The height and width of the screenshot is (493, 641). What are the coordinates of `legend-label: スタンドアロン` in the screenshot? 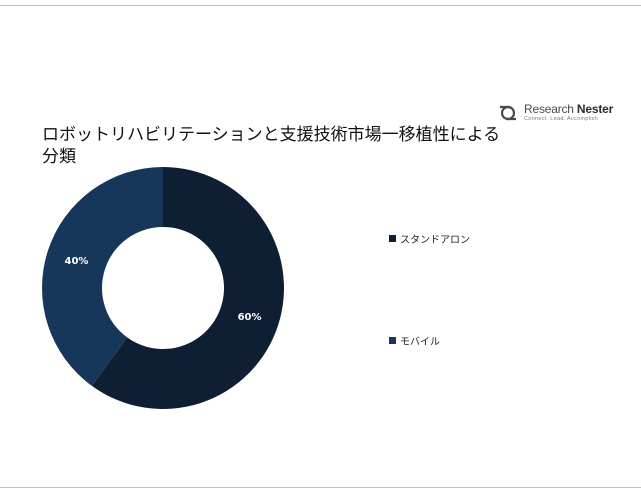 It's located at (435, 240).